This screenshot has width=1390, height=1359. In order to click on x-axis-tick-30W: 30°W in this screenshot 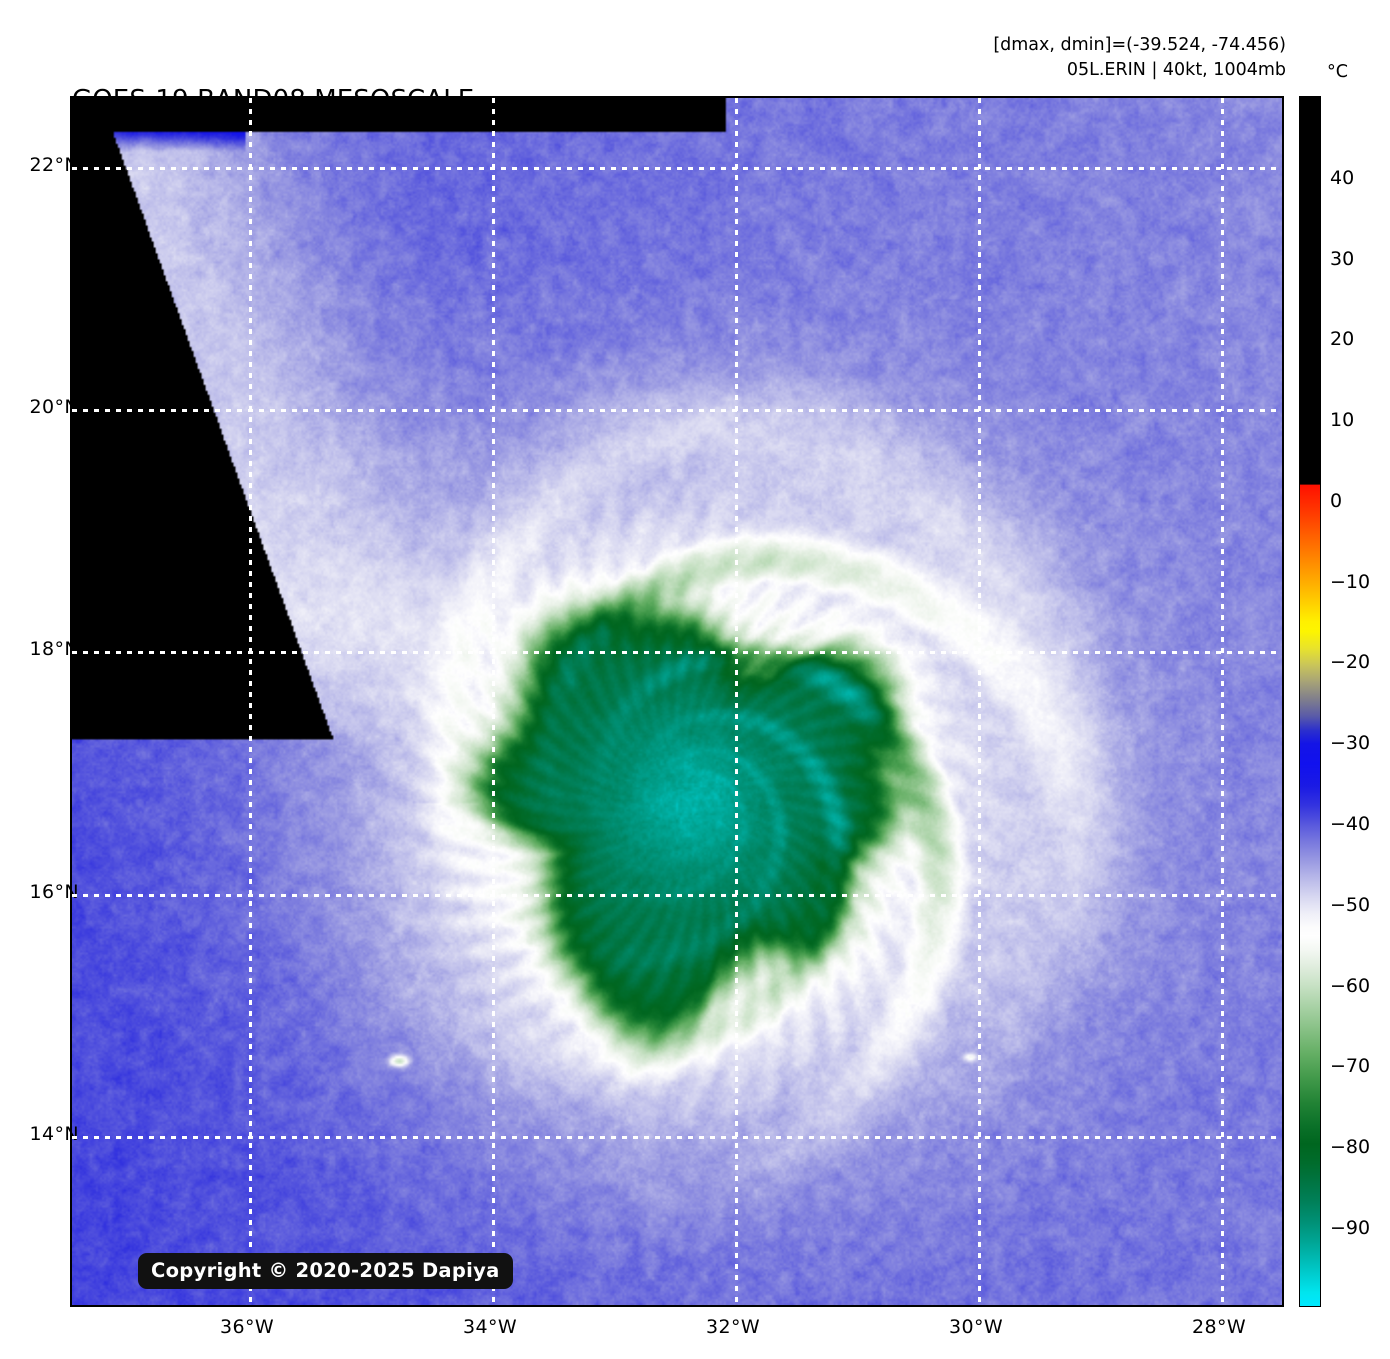, I will do `click(976, 1327)`.